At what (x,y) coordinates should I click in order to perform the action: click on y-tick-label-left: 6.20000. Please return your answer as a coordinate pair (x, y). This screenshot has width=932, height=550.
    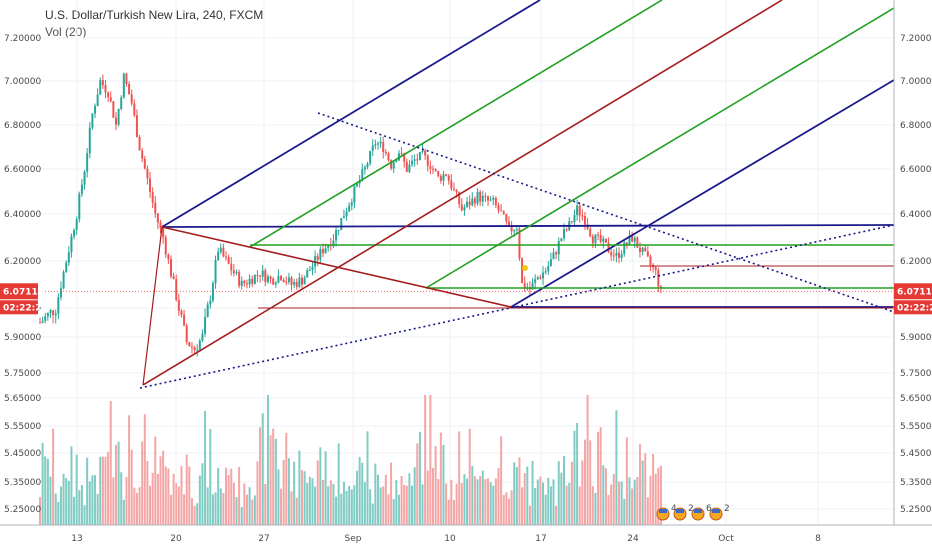
    Looking at the image, I should click on (22, 262).